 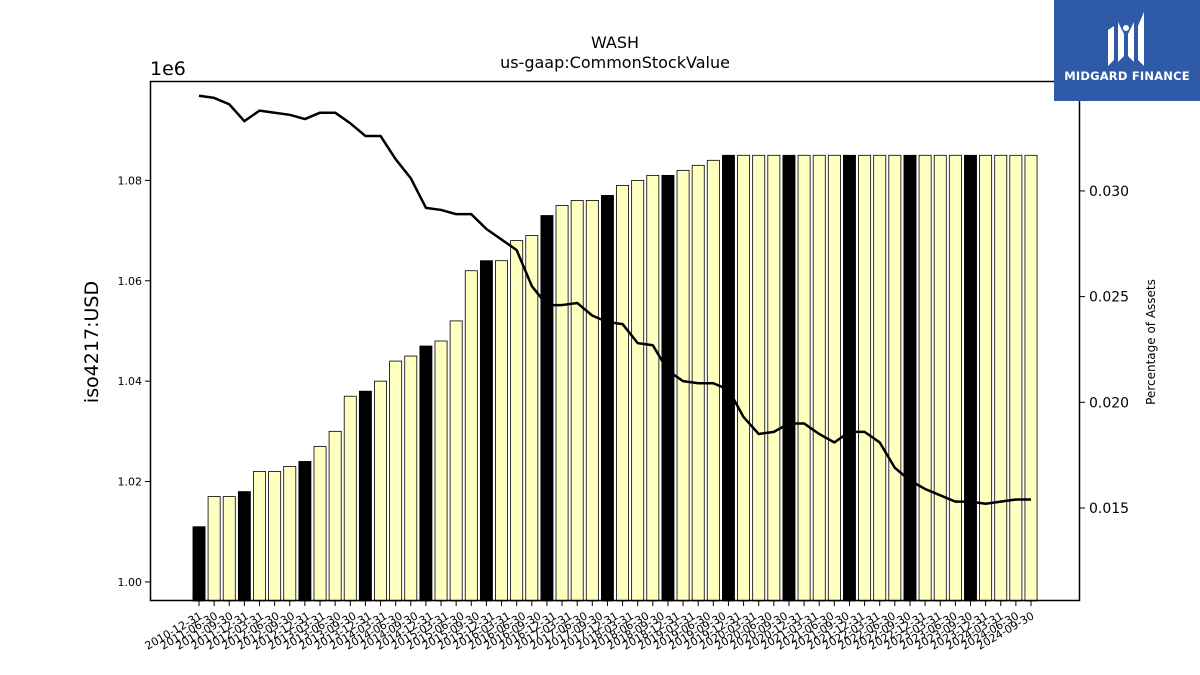 I want to click on y-tick-label: 1.08, so click(x=130, y=180).